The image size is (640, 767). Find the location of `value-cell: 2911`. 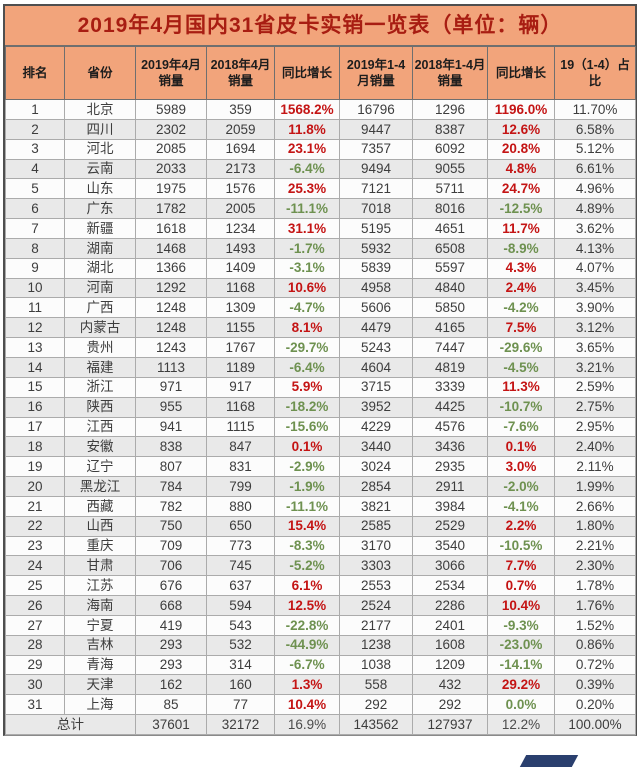

value-cell: 2911 is located at coordinates (450, 486).